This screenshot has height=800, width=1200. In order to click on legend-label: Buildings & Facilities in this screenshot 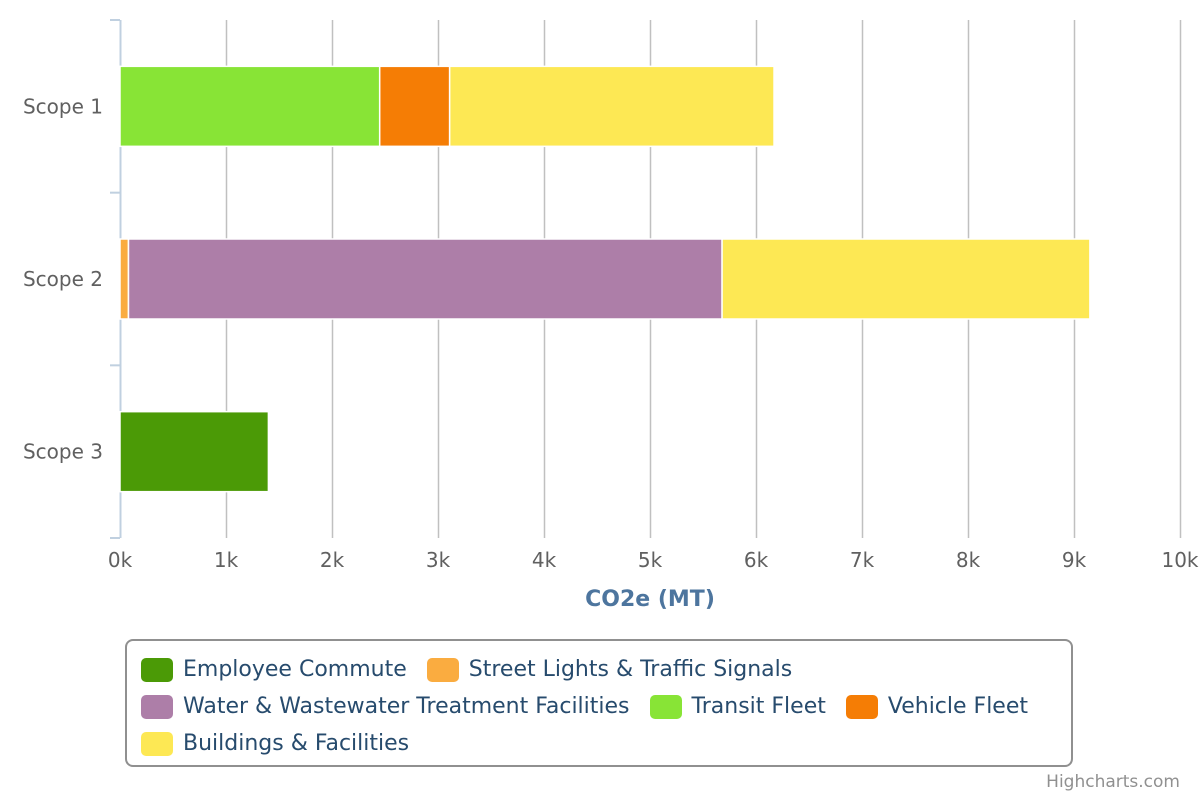, I will do `click(296, 743)`.